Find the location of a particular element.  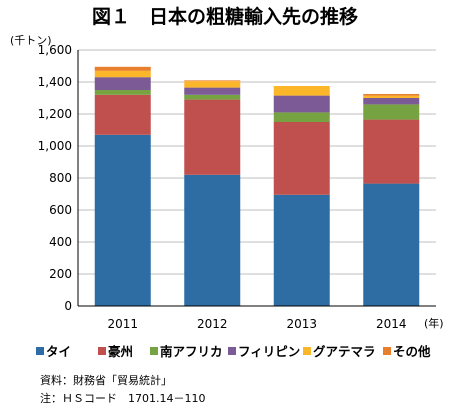

y-tick-label: 200 is located at coordinates (60, 274).